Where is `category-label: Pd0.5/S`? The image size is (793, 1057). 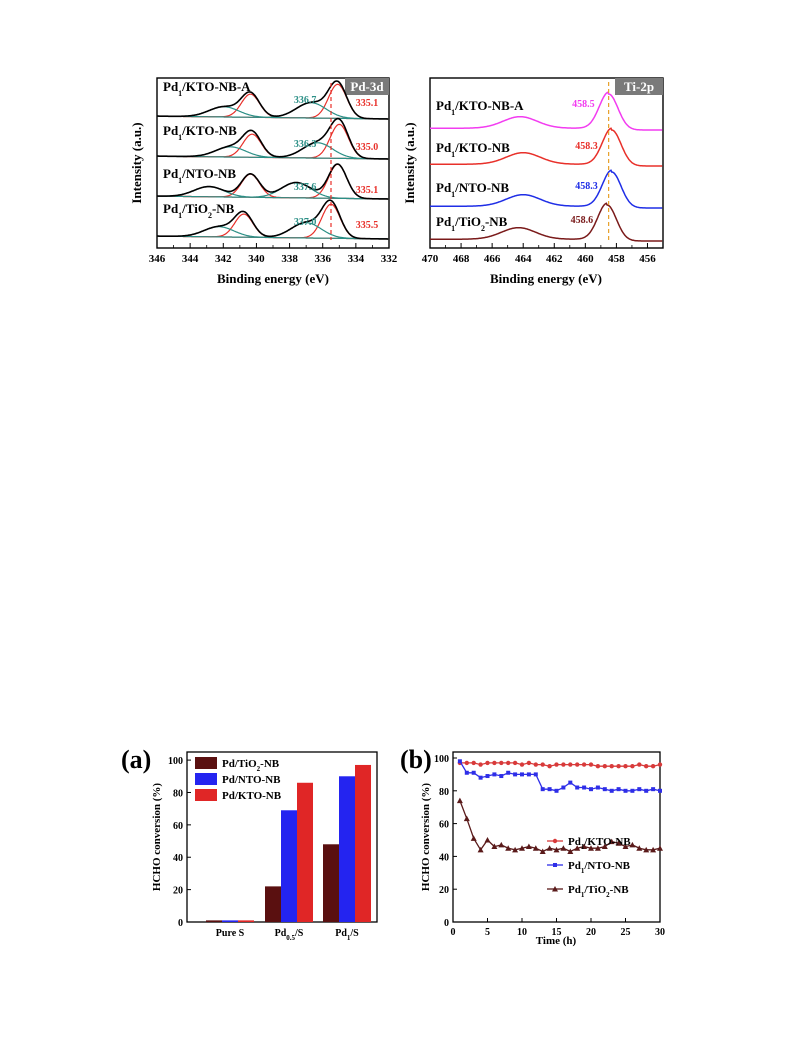
category-label: Pd0.5/S is located at coordinates (289, 935).